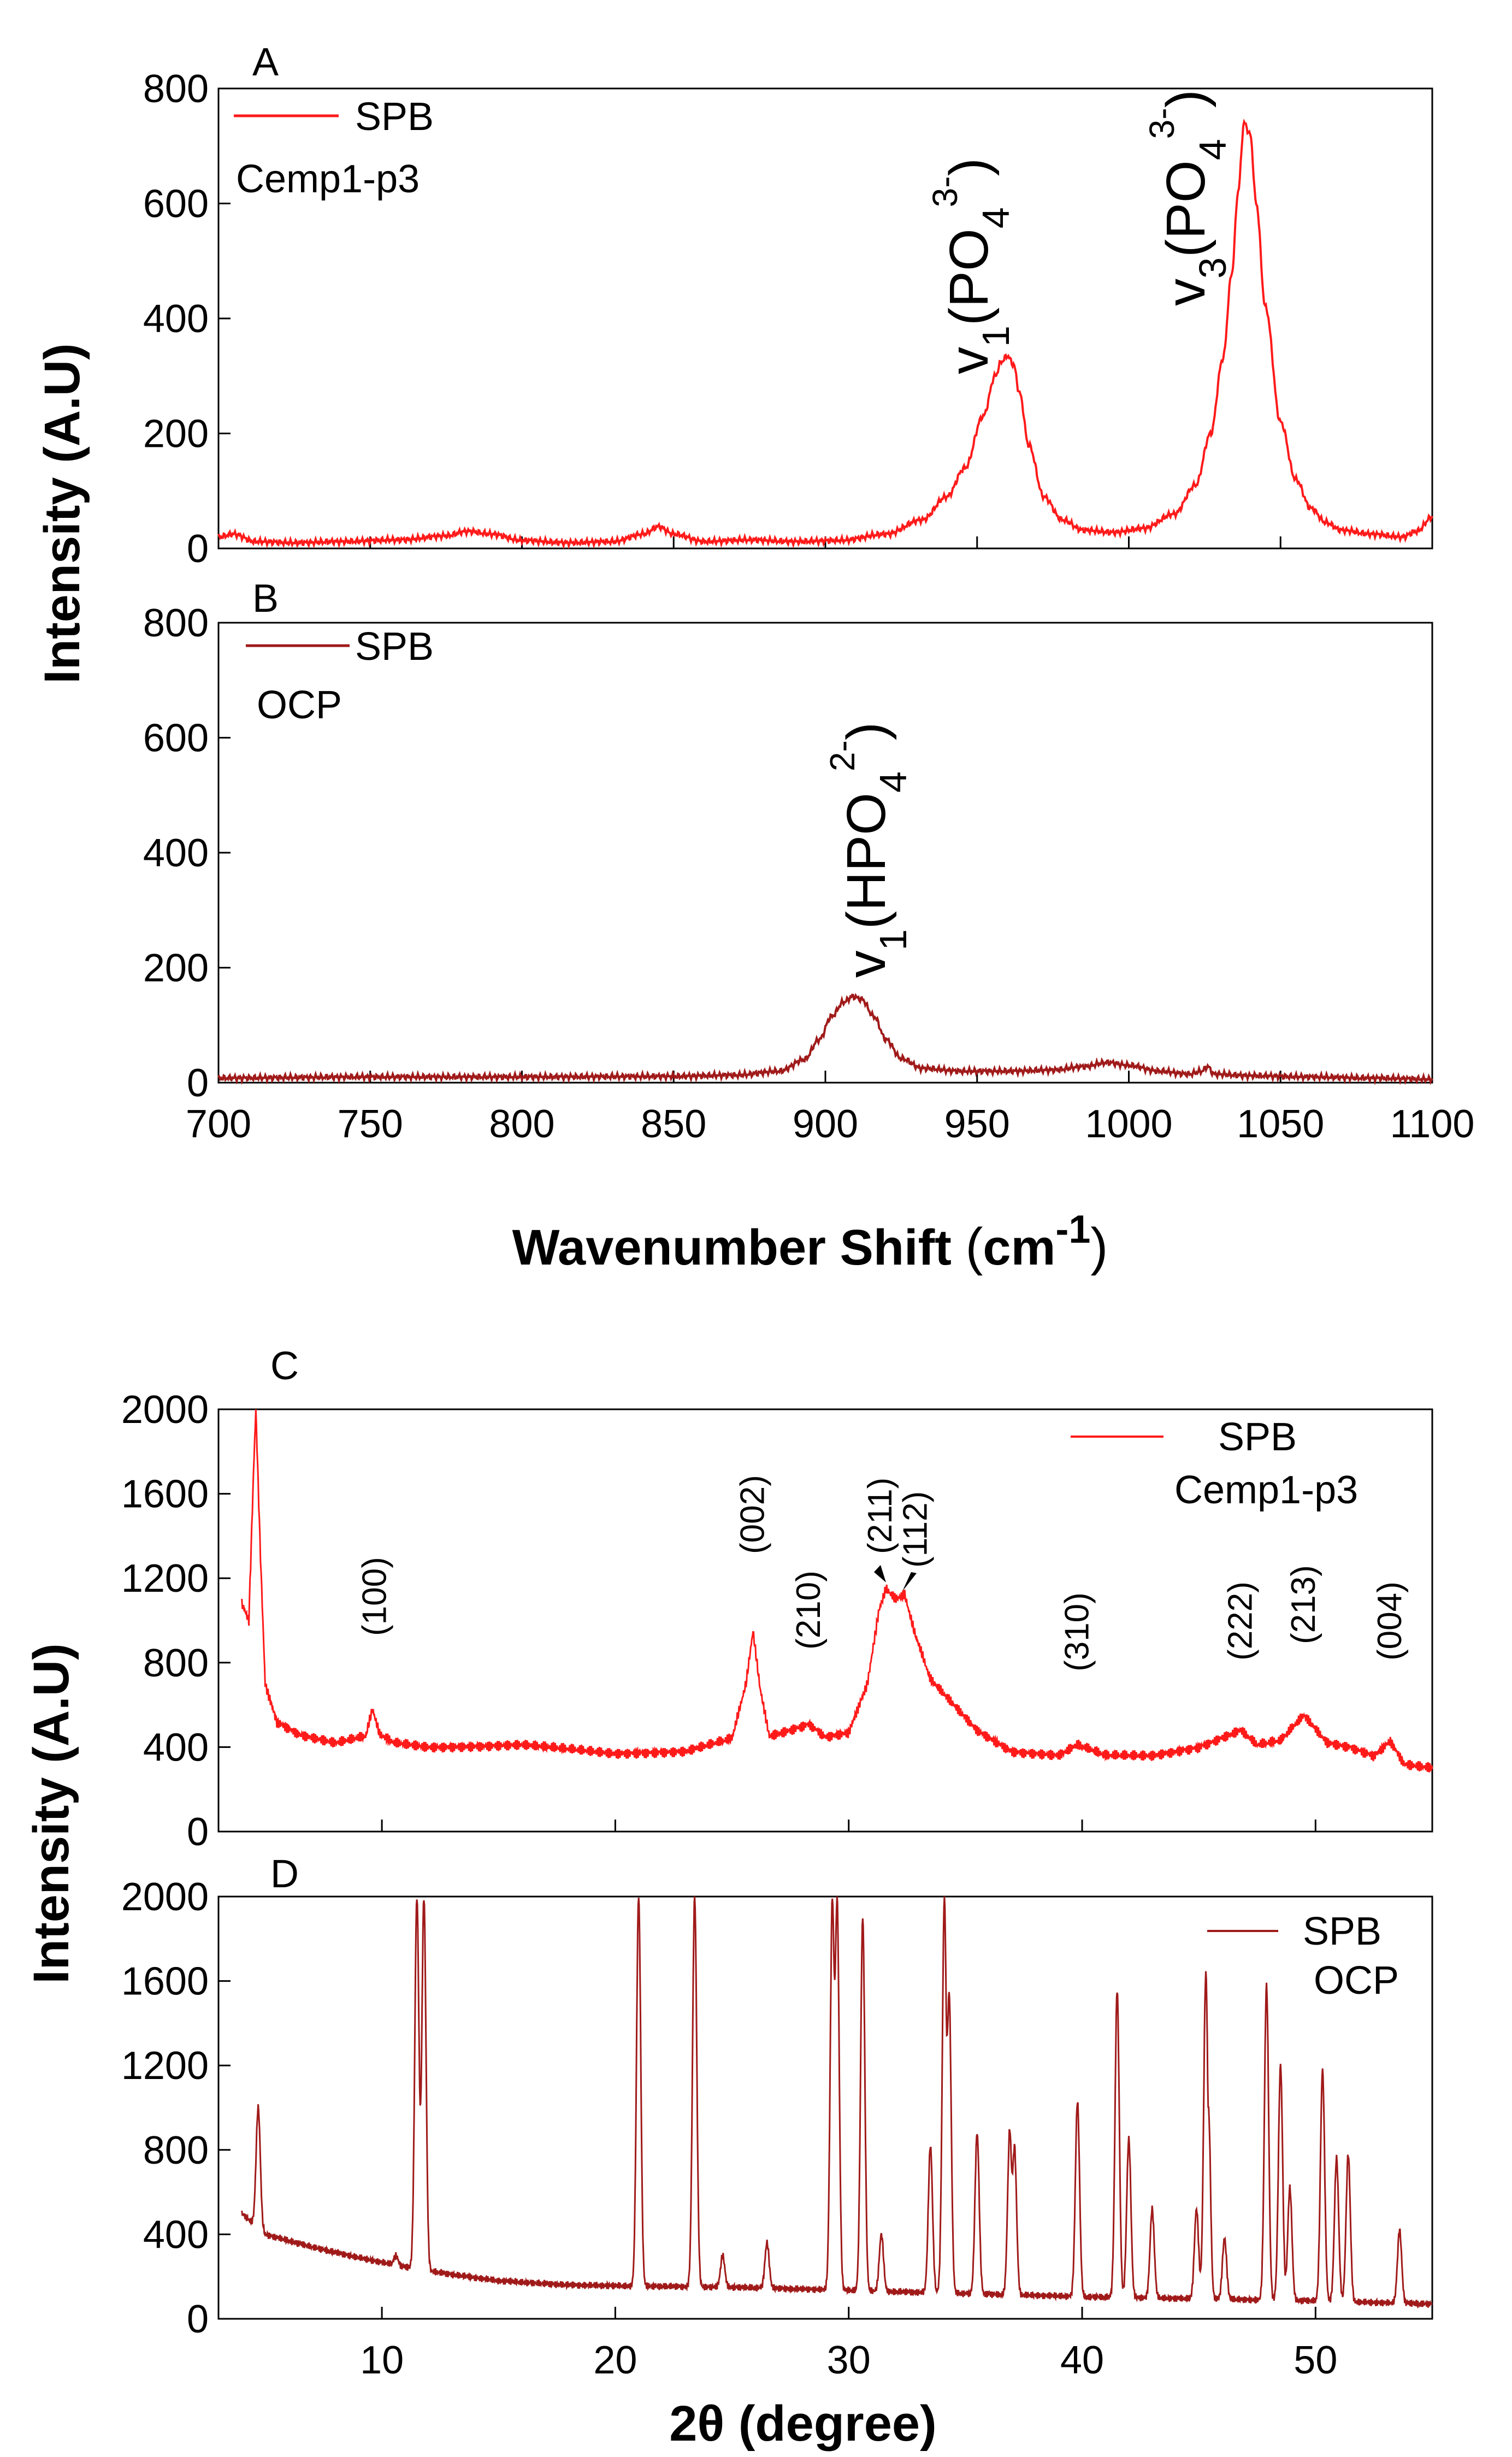  What do you see at coordinates (915, 1529) in the screenshot?
I see `hkl-label: (112)` at bounding box center [915, 1529].